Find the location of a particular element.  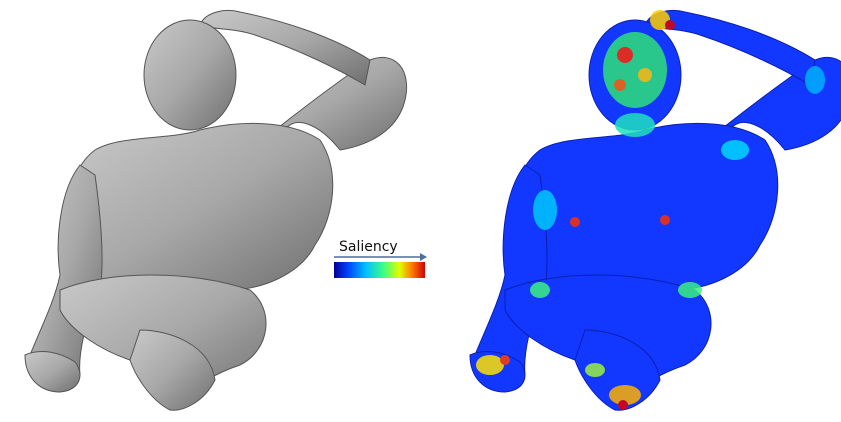

legend-label: Saliency is located at coordinates (368, 247).